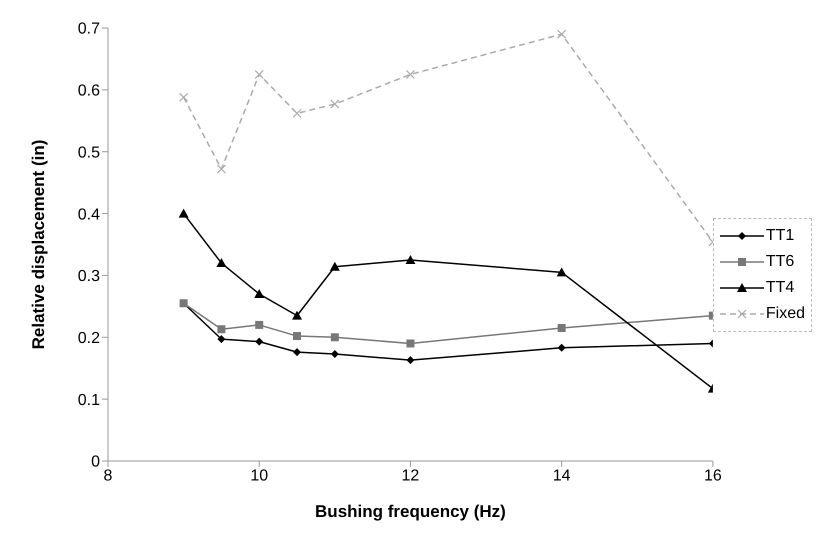 This screenshot has height=549, width=830. What do you see at coordinates (38, 245) in the screenshot?
I see `y-axis-title: Relative displacement (in)` at bounding box center [38, 245].